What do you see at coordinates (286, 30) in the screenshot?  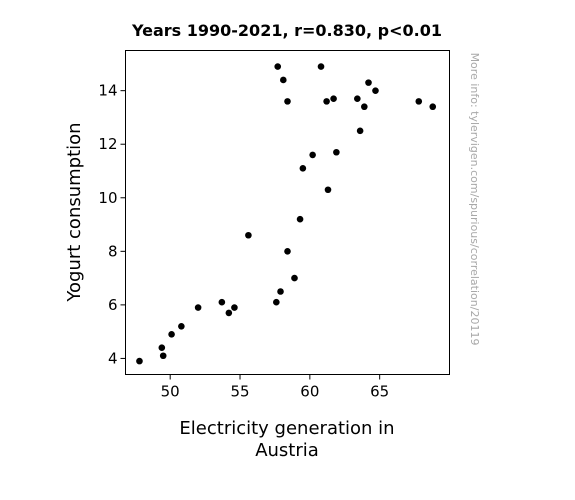 I see `chart-title: Years 1990-2021, r=0.830, p<0.01` at bounding box center [286, 30].